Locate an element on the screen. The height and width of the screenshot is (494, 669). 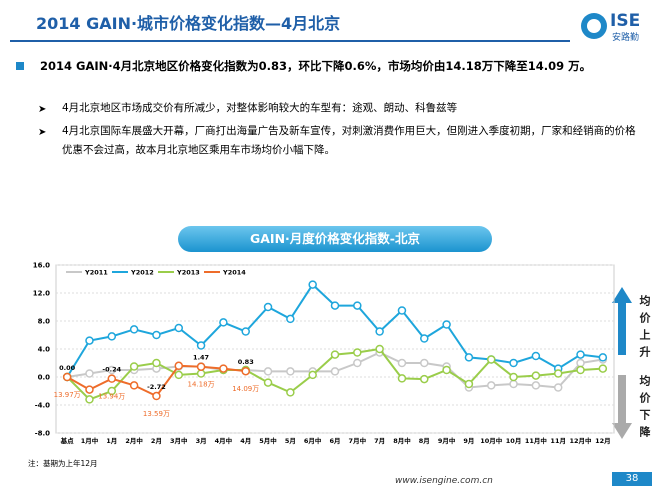
legend-label: Y2011 is located at coordinates (96, 273).